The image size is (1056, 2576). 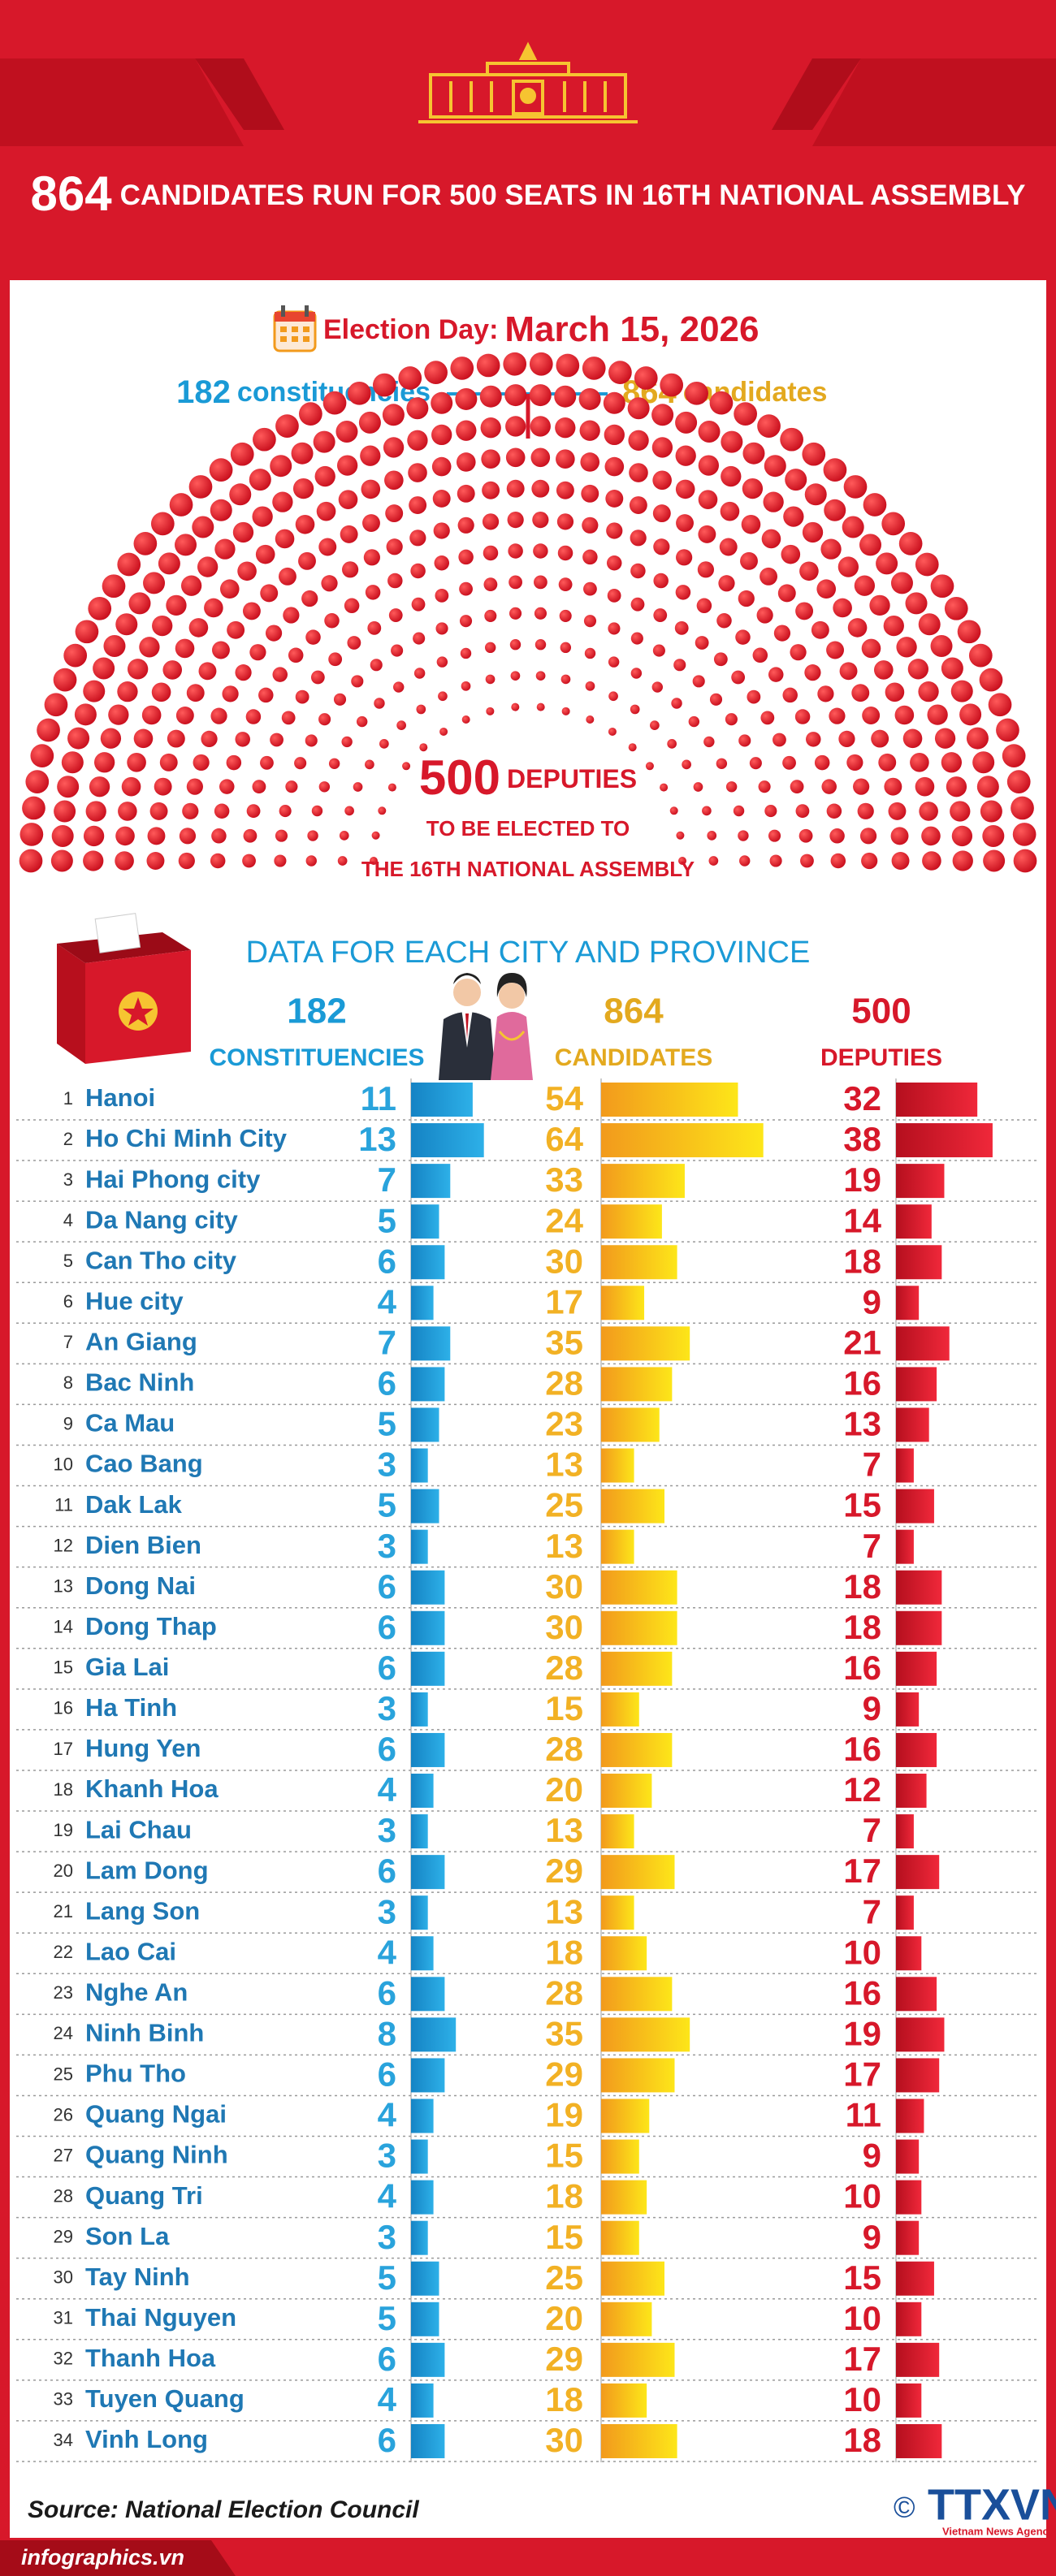 What do you see at coordinates (564, 1790) in the screenshot?
I see `value-label: 20` at bounding box center [564, 1790].